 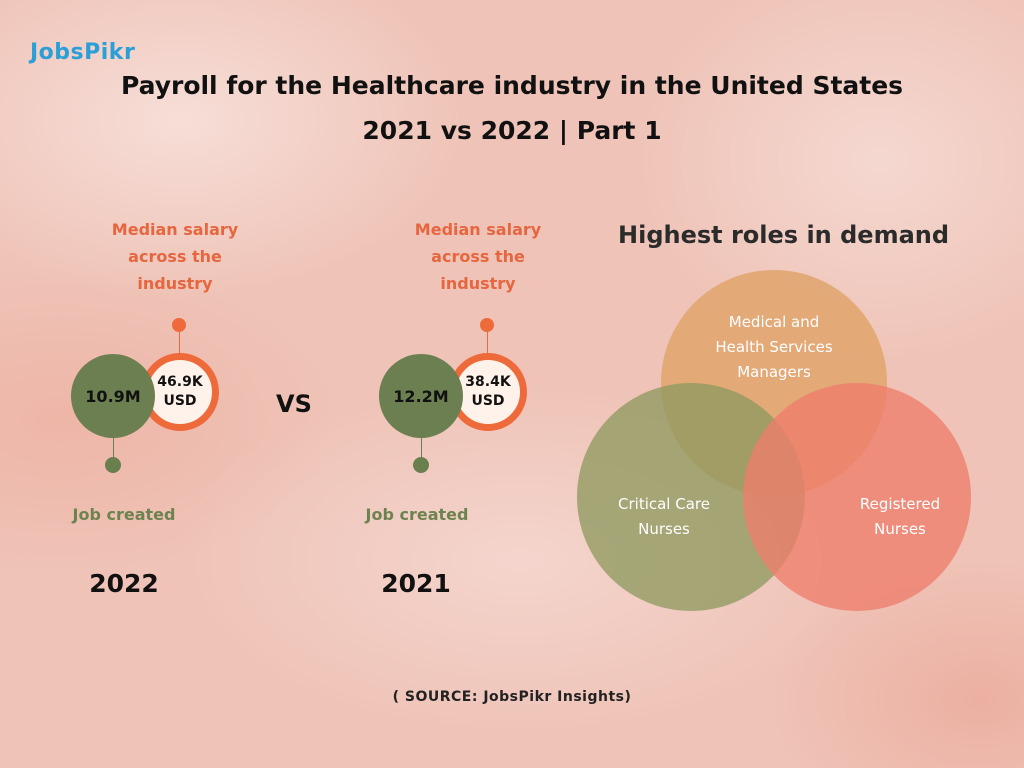 I want to click on jobs-value: 12.2M, so click(x=421, y=396).